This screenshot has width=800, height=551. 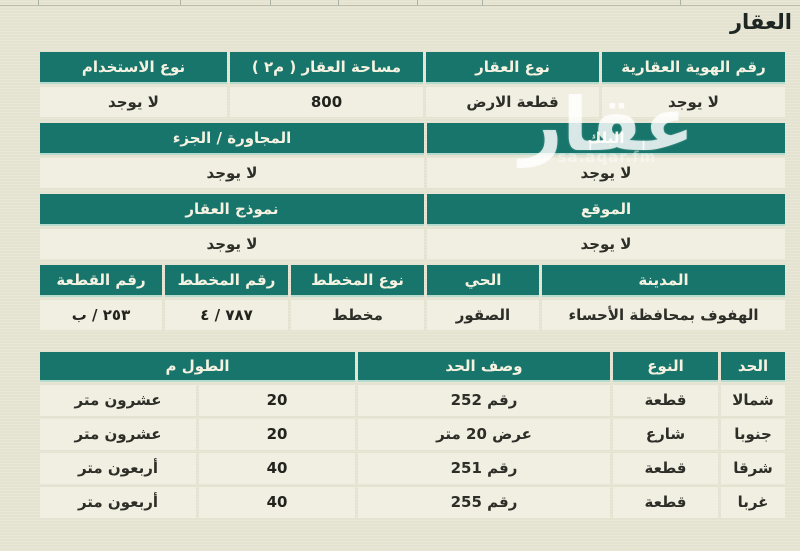 What do you see at coordinates (753, 400) in the screenshot?
I see `boundary-north-side: شمالا` at bounding box center [753, 400].